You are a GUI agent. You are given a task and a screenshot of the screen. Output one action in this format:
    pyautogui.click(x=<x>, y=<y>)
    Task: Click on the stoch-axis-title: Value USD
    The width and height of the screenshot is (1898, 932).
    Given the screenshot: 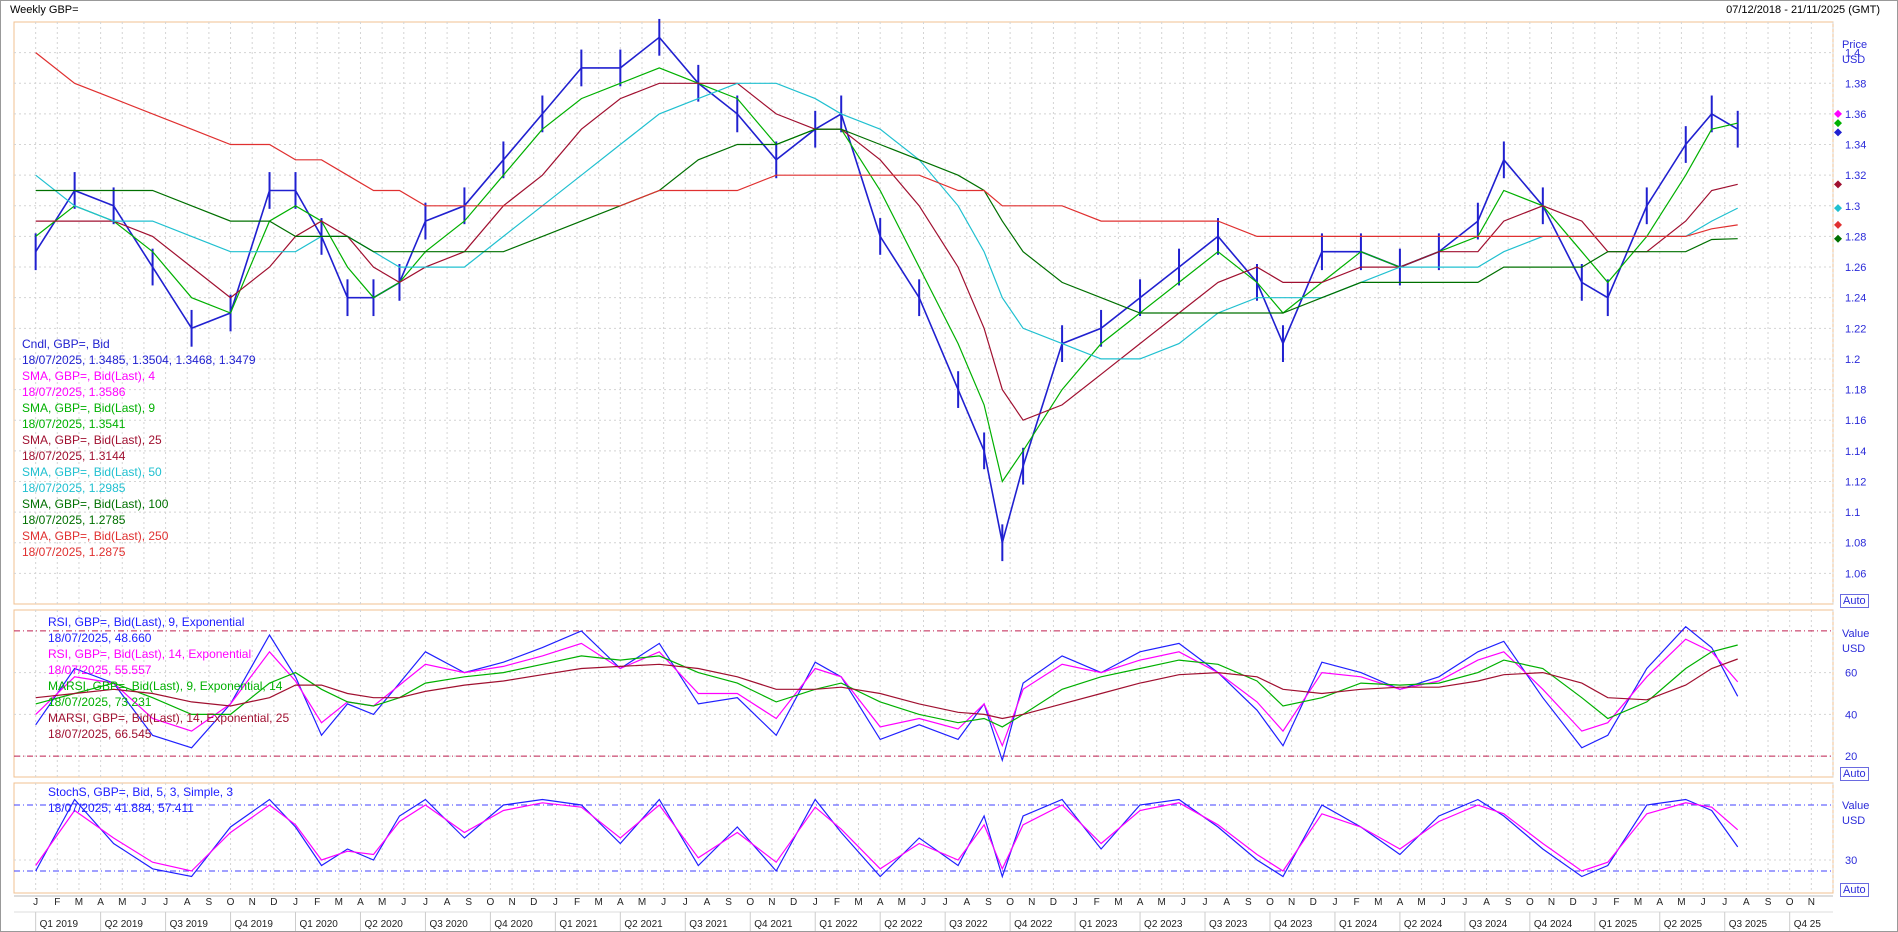 What is the action you would take?
    pyautogui.click(x=1855, y=814)
    